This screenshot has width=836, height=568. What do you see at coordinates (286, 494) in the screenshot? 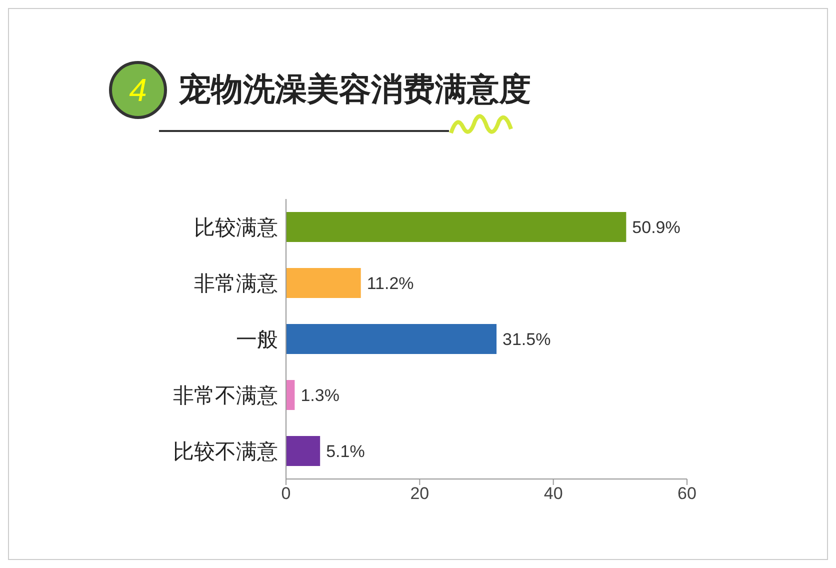
I see `x-tick-label: 0` at bounding box center [286, 494].